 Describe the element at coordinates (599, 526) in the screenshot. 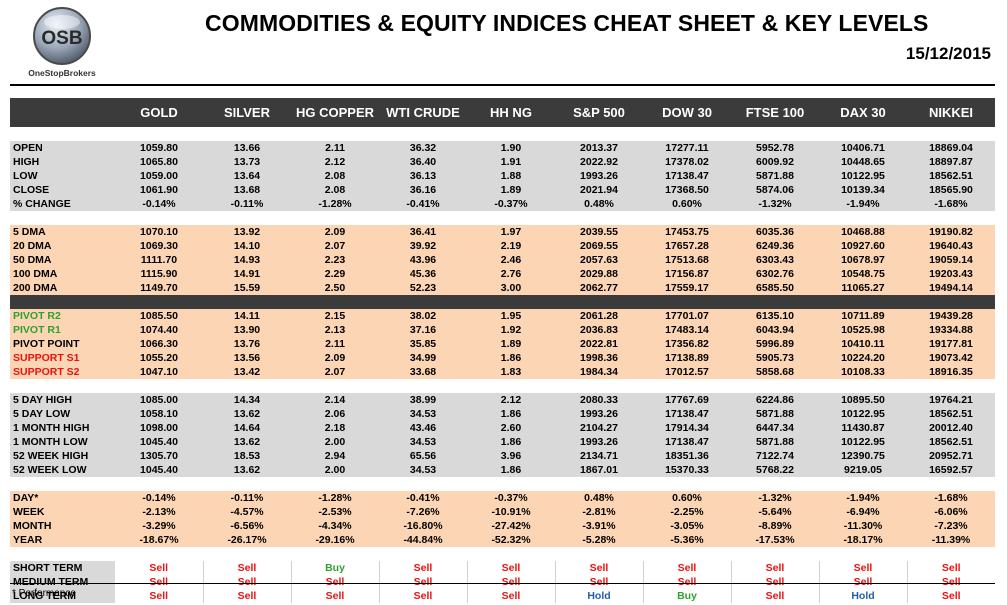

I see `cell-s-p-500: -3.91%` at that location.